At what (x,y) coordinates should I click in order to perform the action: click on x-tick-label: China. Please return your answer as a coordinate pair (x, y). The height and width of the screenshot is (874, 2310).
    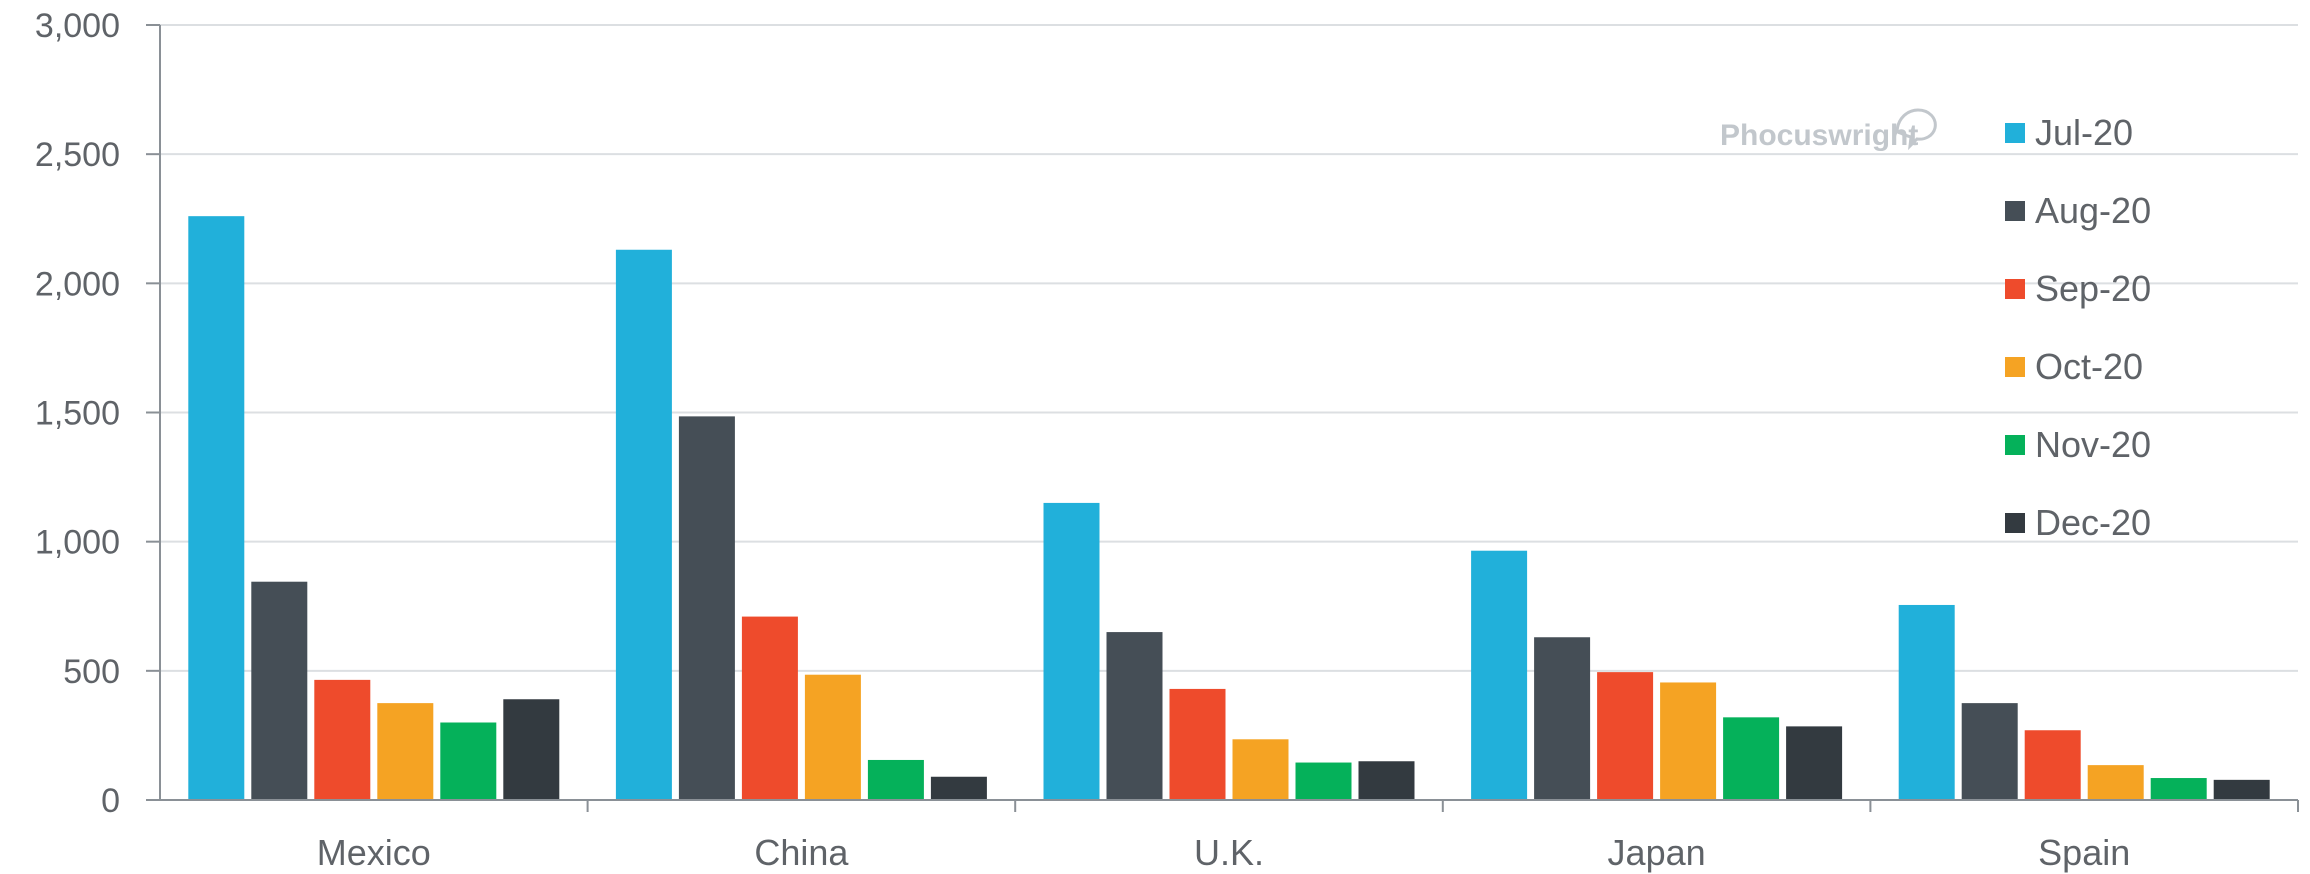
    Looking at the image, I should click on (801, 852).